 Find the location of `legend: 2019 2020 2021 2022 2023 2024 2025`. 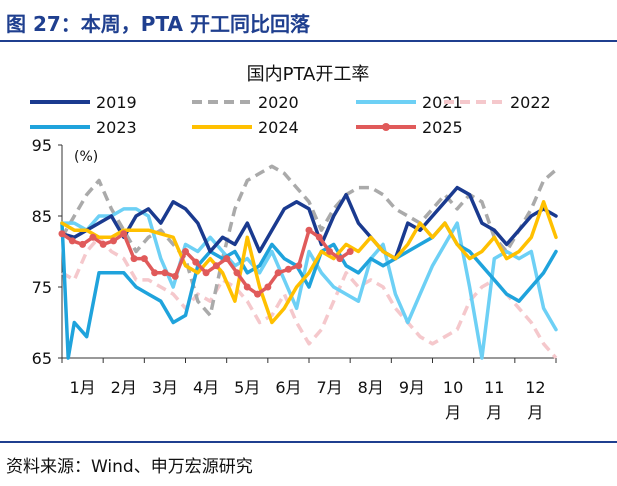

legend: 2019 2020 2021 2022 2023 2024 2025 is located at coordinates (290, 115).